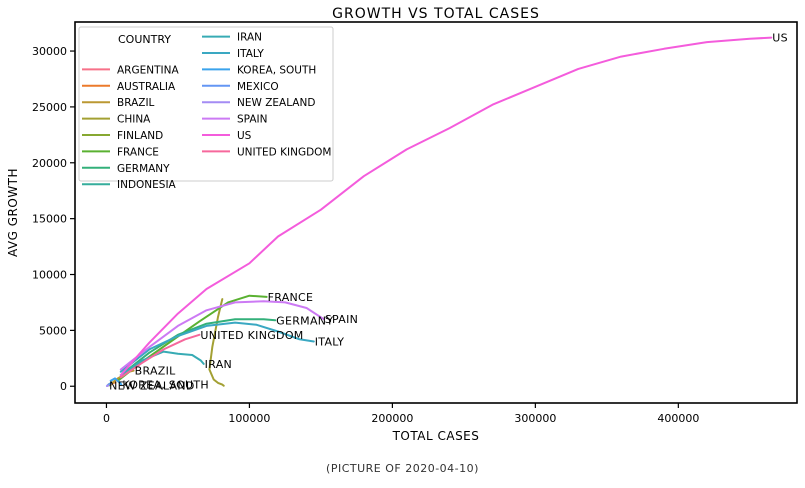 This screenshot has width=805, height=488. Describe the element at coordinates (678, 418) in the screenshot. I see `x-tick-label: 400000` at that location.